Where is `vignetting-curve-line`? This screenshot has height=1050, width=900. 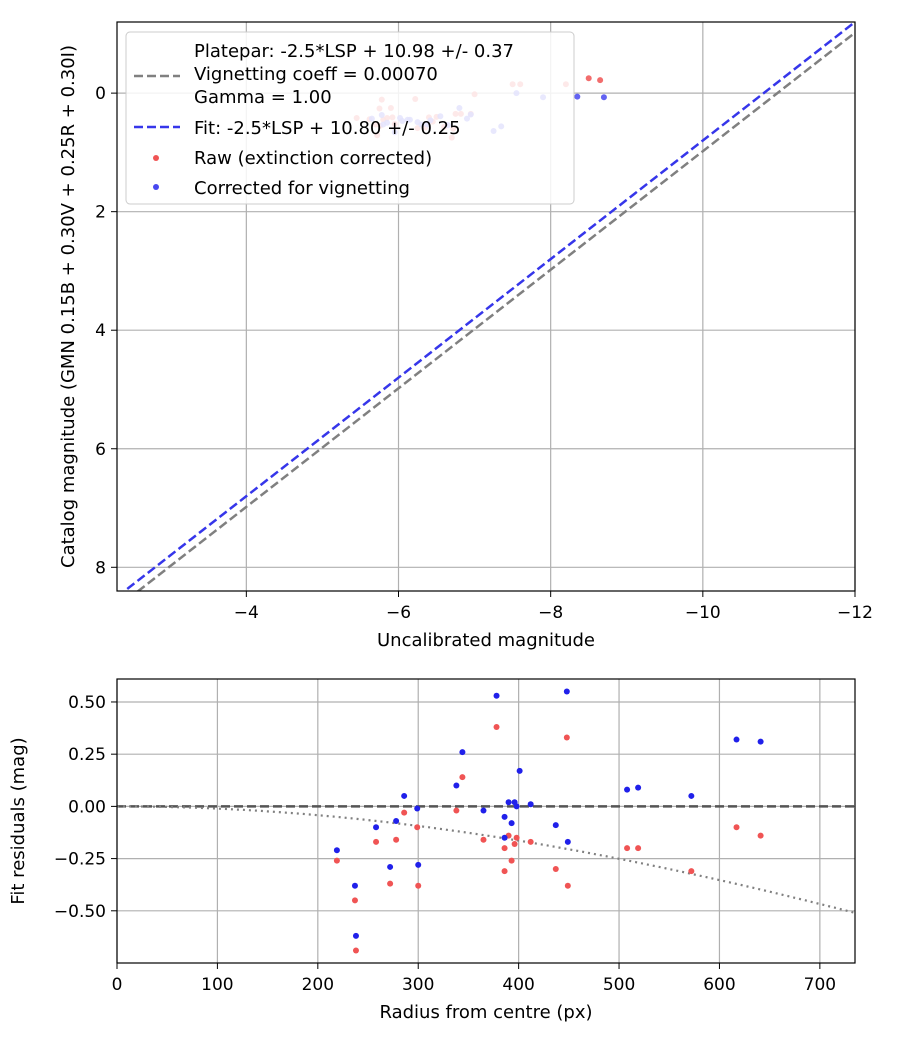
vignetting-curve-line is located at coordinates (486, 859).